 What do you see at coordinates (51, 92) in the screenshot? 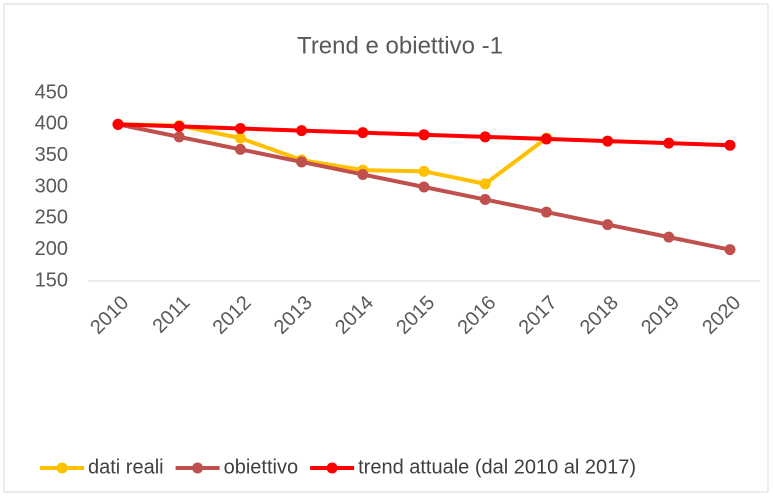
I see `y-tick-label: 450` at bounding box center [51, 92].